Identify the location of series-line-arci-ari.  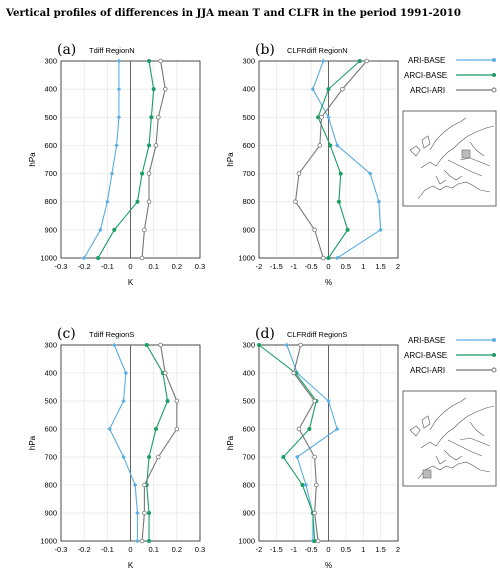
(306, 443).